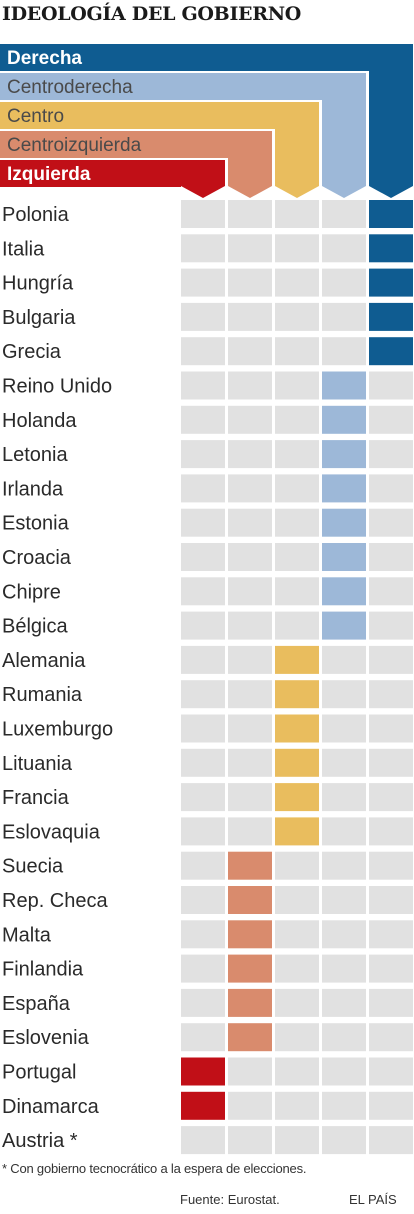 This screenshot has height=1214, width=414. What do you see at coordinates (344, 625) in the screenshot?
I see `cell-filled-belgica-centroderecha` at bounding box center [344, 625].